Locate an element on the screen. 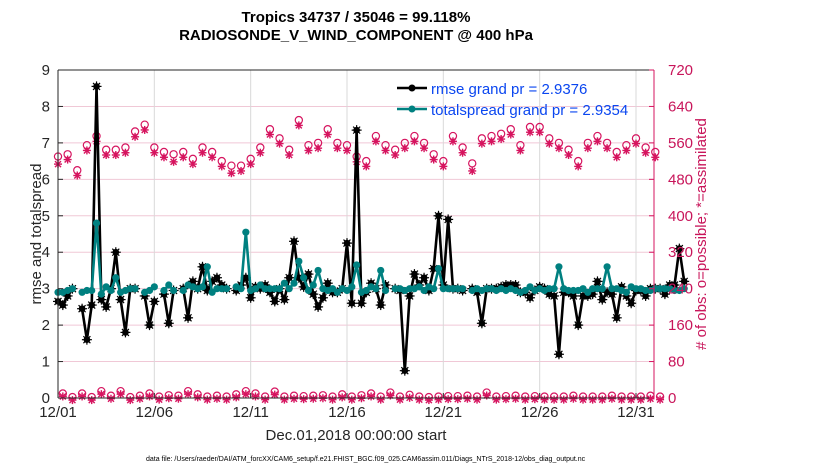 This screenshot has width=830, height=470. legend-rmse-marker is located at coordinates (412, 88).